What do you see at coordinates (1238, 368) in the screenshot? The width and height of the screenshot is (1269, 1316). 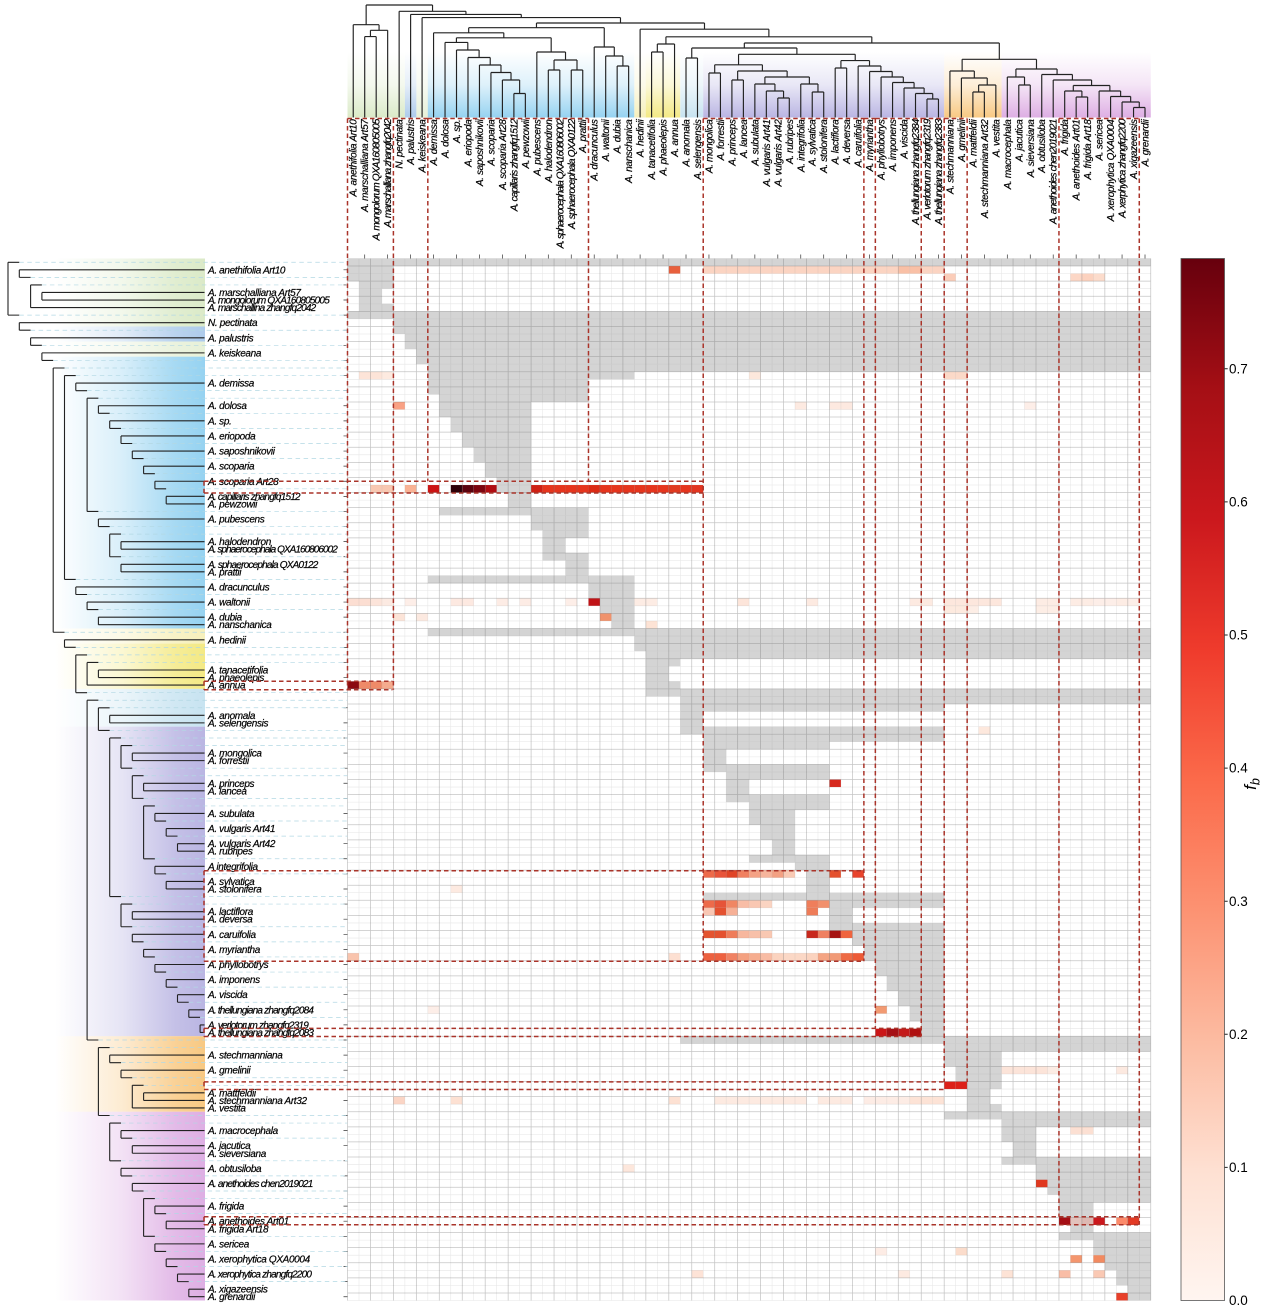 I see `svg-text: 0.7` at bounding box center [1238, 368].